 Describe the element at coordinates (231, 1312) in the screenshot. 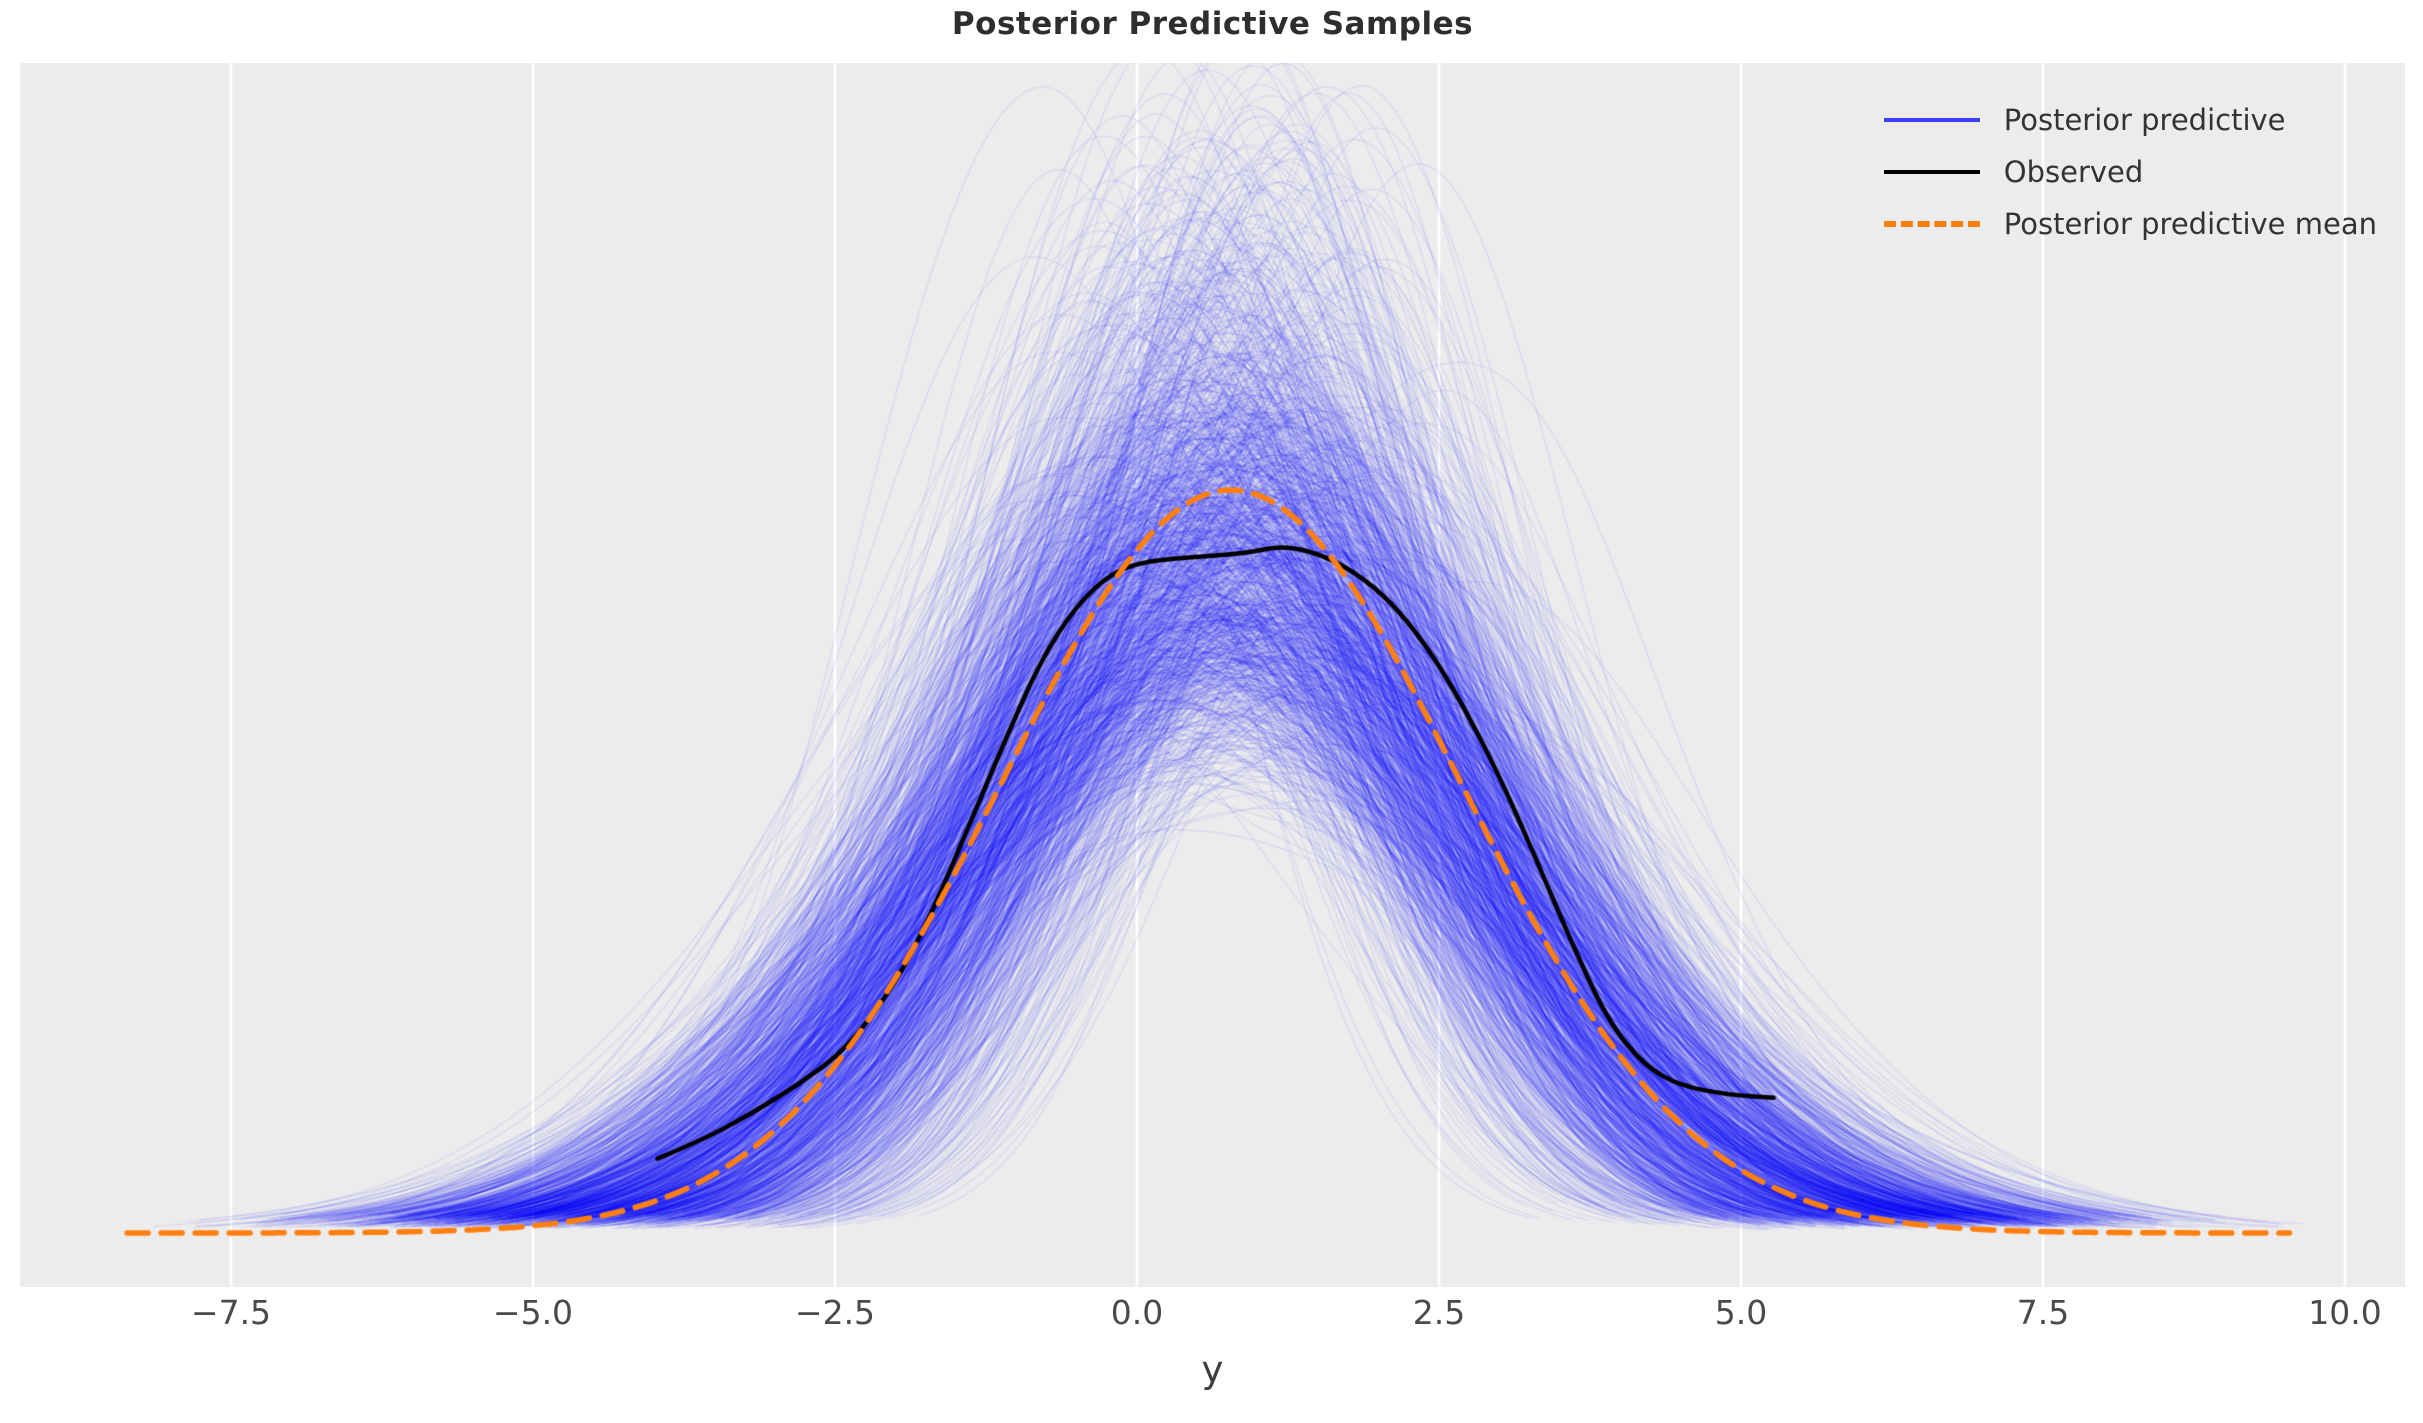

I see `x-tick-label: −7.5` at that location.